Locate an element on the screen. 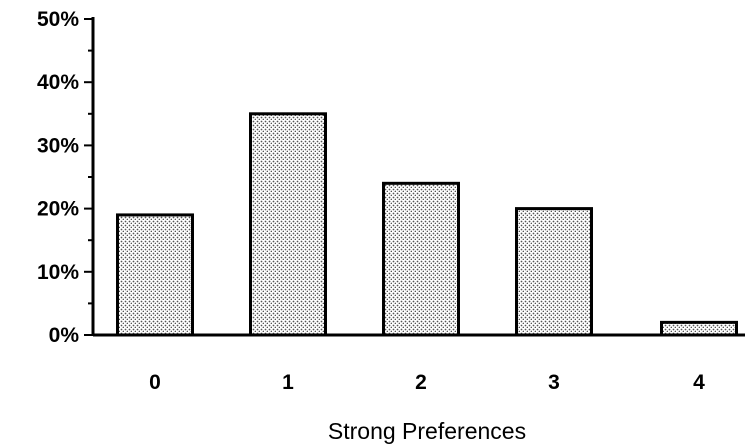 The height and width of the screenshot is (448, 750). y-tick-label: 40% is located at coordinates (58, 82).